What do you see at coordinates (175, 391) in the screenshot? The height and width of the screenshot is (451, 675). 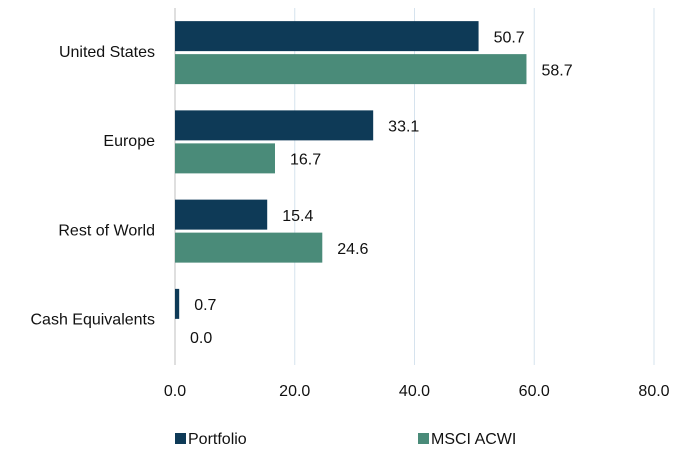 I see `x-tick-label: 0.0` at bounding box center [175, 391].